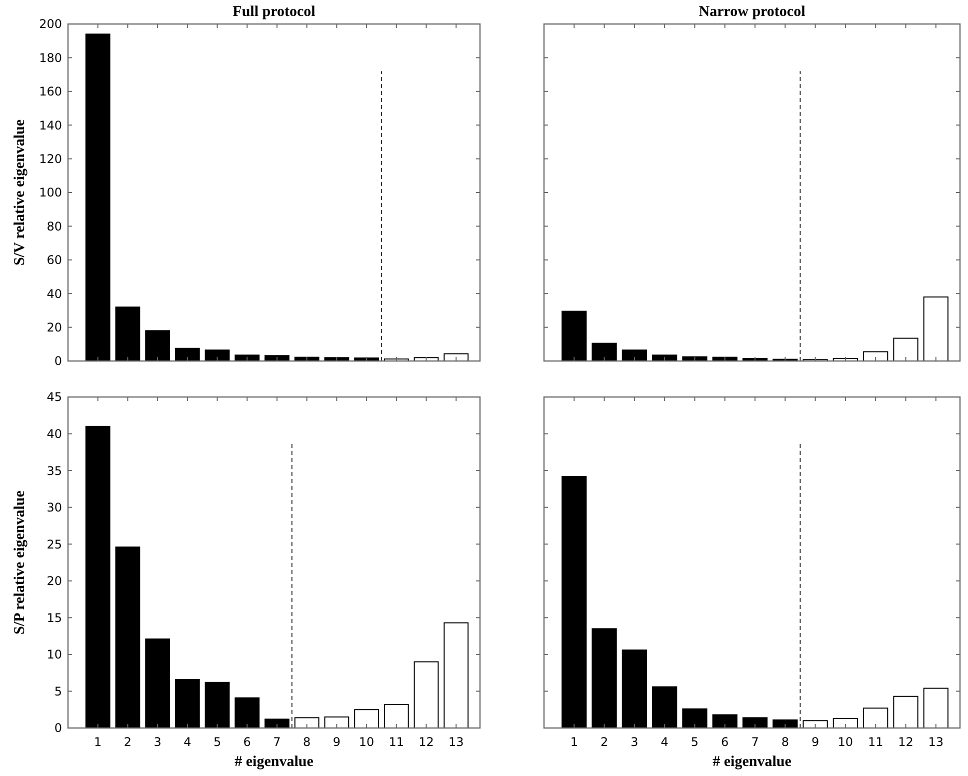 This screenshot has width=968, height=776. Describe the element at coordinates (54, 617) in the screenshot. I see `y-tick-label: 15` at that location.